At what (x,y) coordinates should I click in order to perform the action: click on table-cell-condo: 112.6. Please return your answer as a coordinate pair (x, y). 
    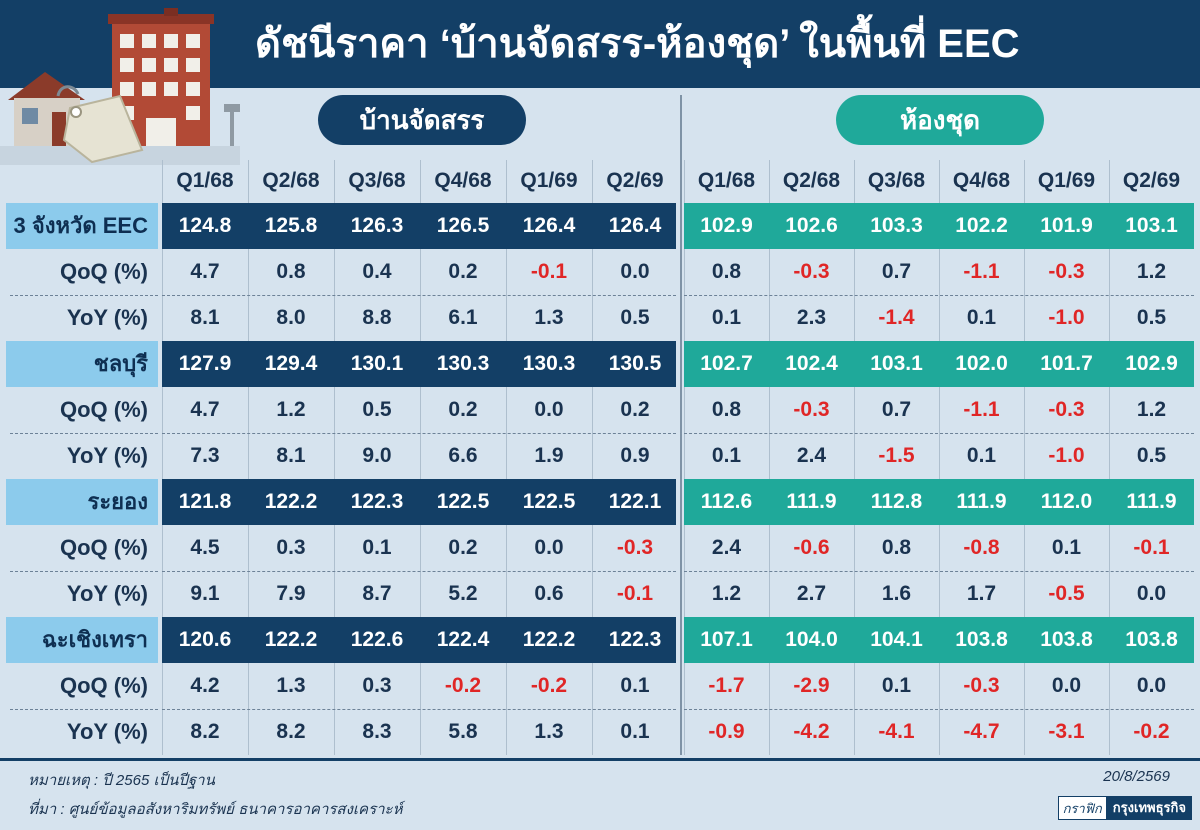
    Looking at the image, I should click on (726, 501).